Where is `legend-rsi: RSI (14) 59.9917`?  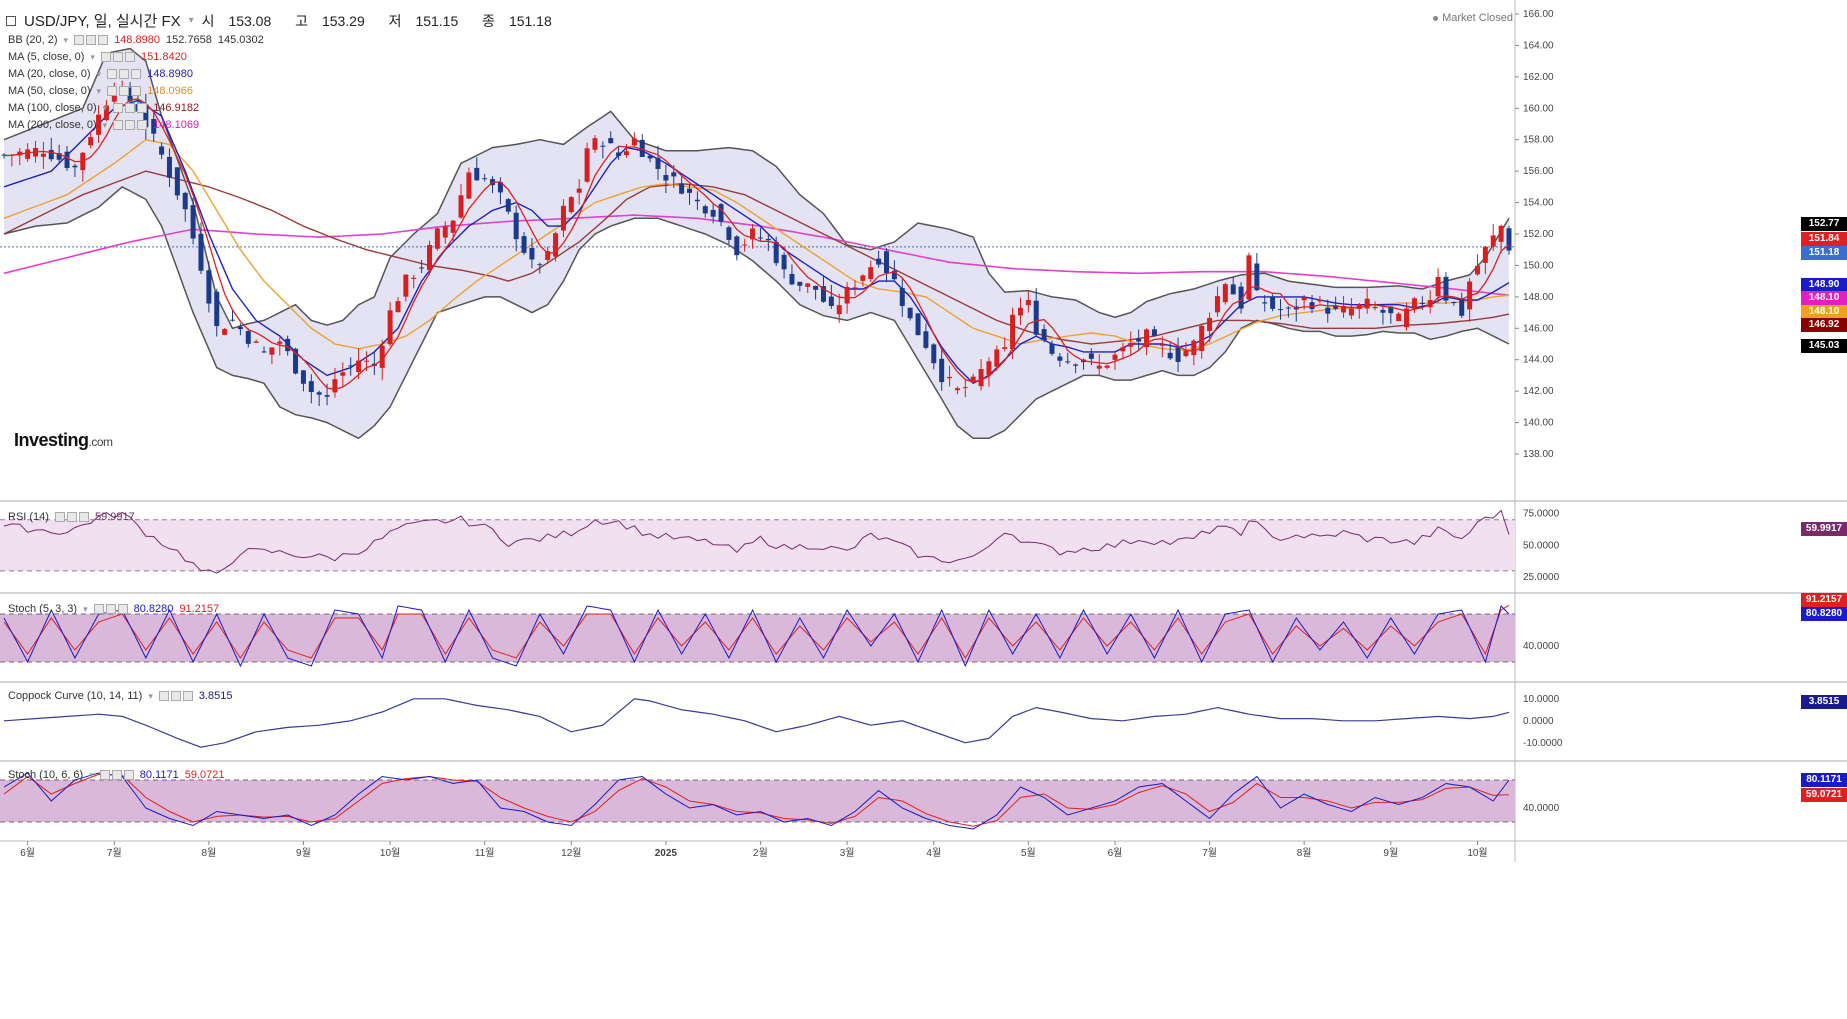
legend-rsi: RSI (14) 59.9917 is located at coordinates (71, 517).